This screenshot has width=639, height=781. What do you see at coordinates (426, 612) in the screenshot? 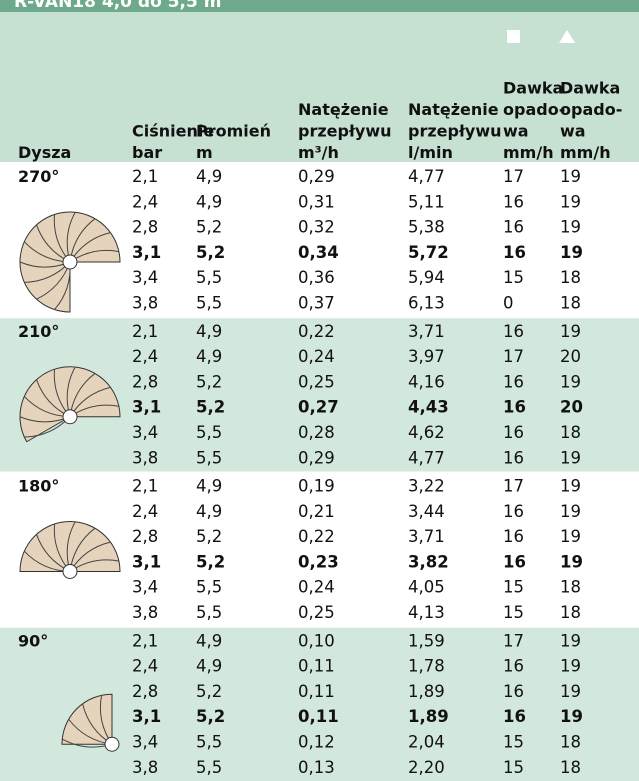
I see `cell: 4,13` at bounding box center [426, 612].